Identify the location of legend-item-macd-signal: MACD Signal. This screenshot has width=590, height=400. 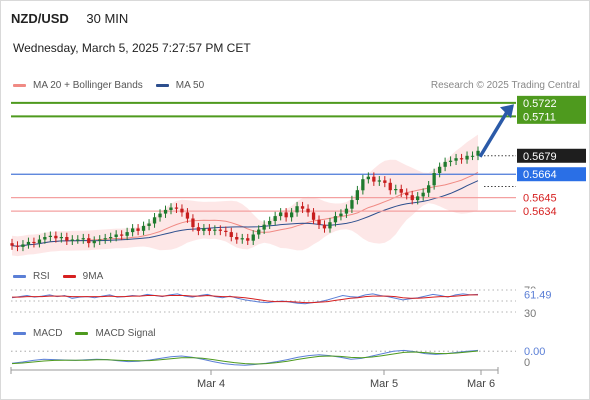
(115, 333).